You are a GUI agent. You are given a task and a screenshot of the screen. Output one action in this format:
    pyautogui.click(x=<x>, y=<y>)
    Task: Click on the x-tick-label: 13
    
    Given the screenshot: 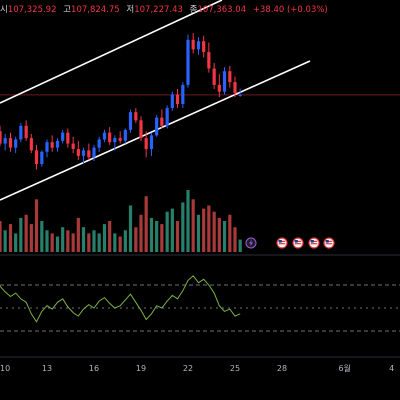 What is the action you would take?
    pyautogui.click(x=47, y=368)
    